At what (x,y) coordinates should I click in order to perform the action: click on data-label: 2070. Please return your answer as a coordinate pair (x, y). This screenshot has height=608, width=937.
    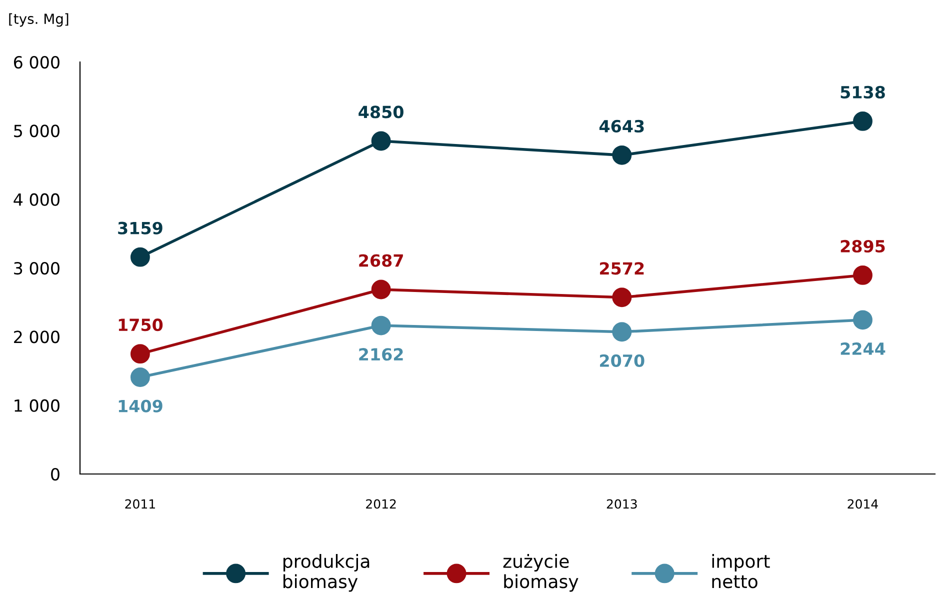
    Looking at the image, I should click on (622, 360).